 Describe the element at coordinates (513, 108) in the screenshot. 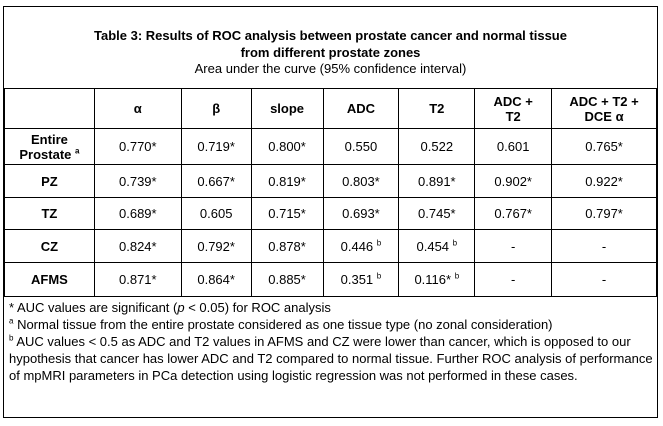

I see `header-adc-t2: ADC + T2` at that location.